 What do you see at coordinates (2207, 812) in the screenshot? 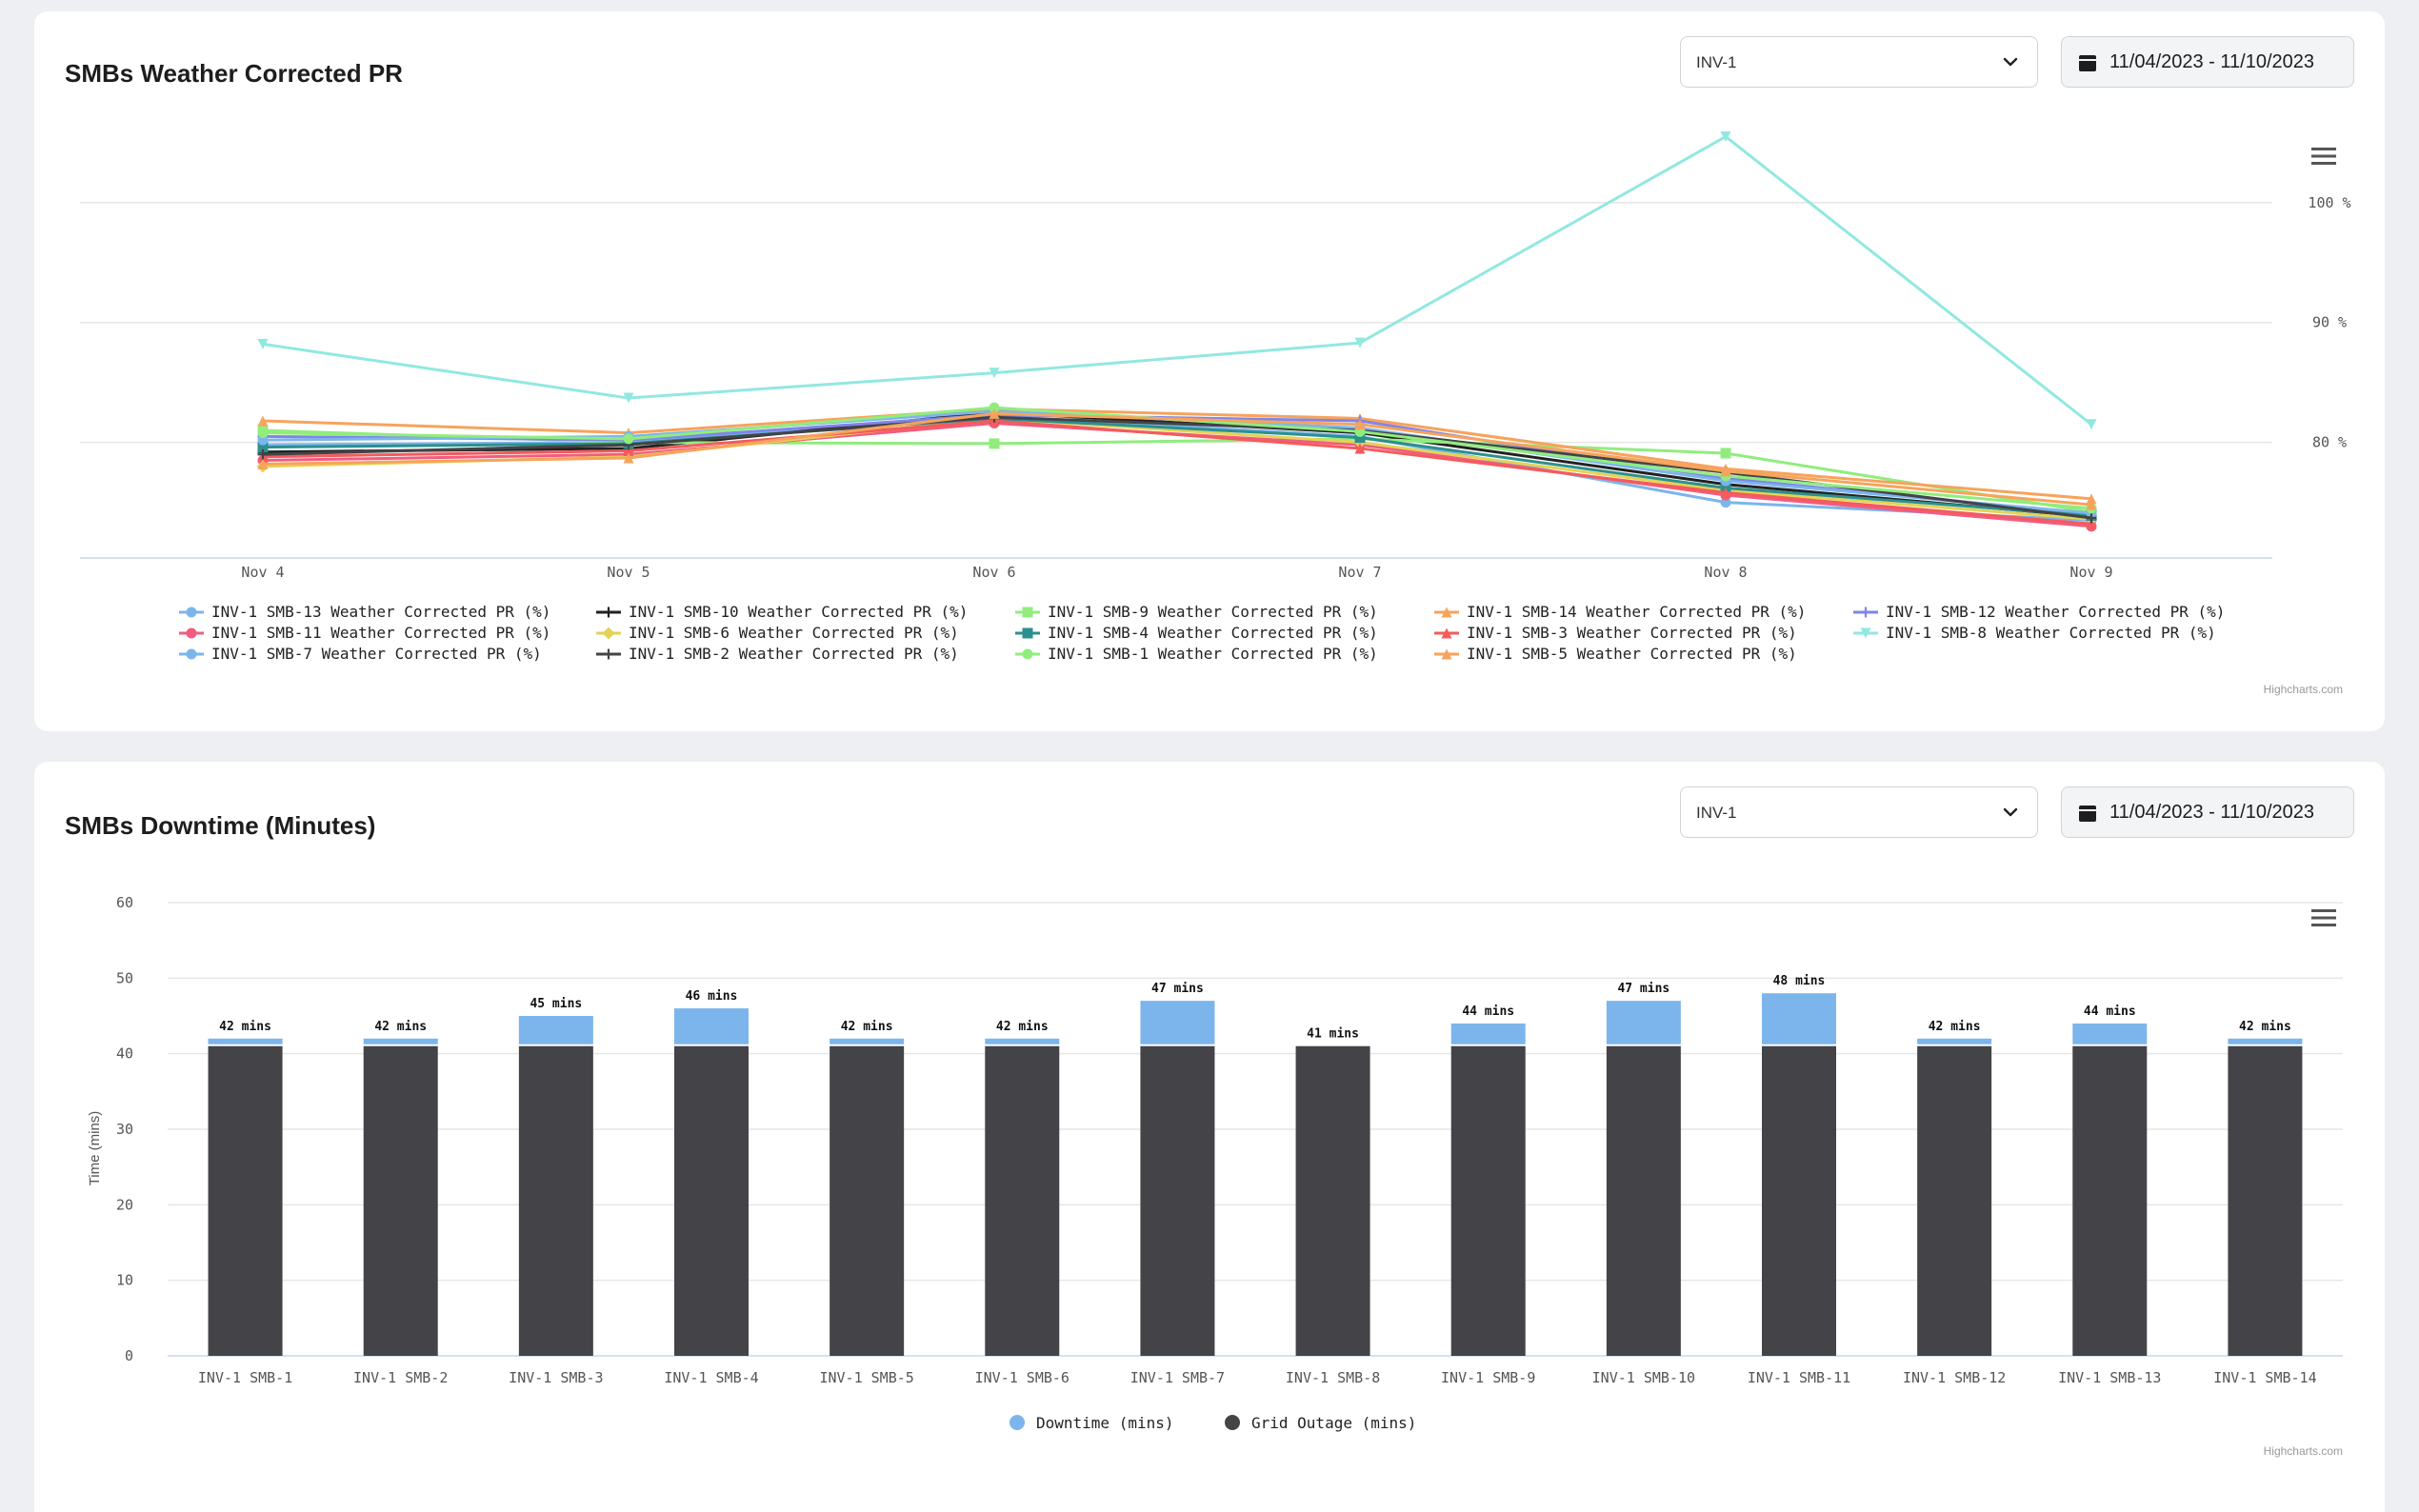
I see `date-range-button: 11/04/2023 - 11/10/2023` at bounding box center [2207, 812].